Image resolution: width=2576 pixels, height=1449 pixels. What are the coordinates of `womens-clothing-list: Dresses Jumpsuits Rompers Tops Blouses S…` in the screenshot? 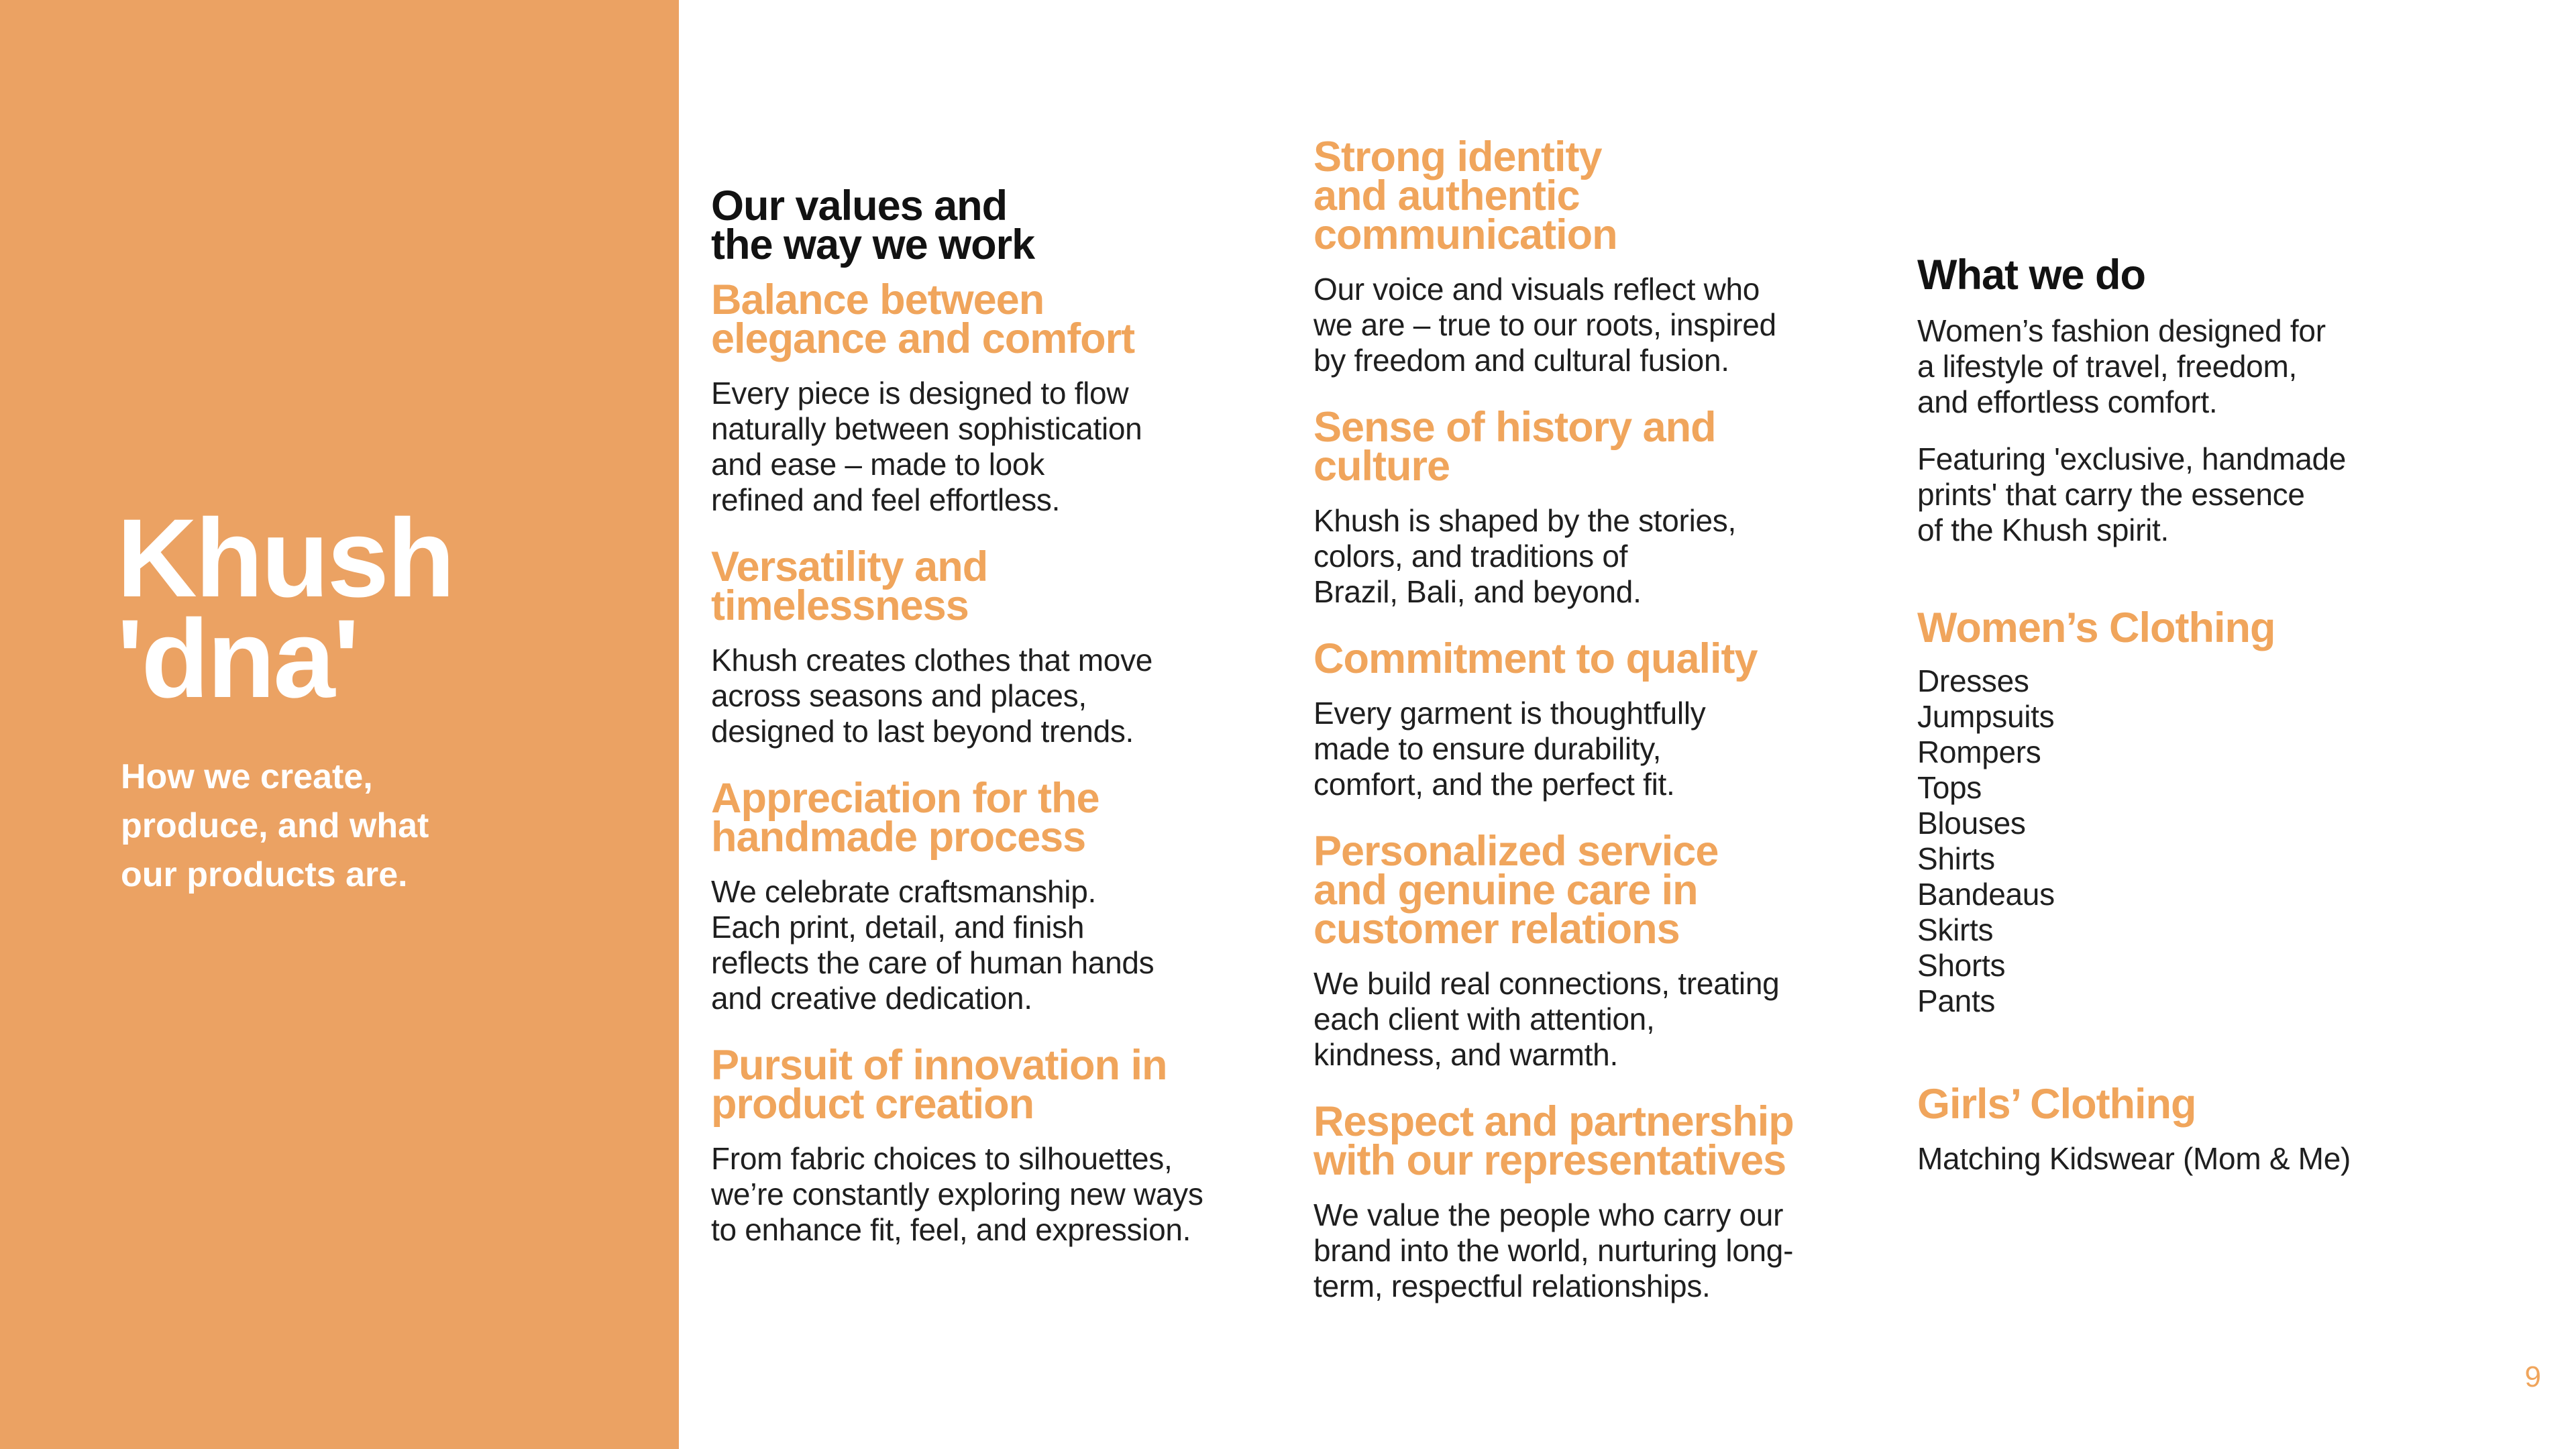 It's located at (2172, 841).